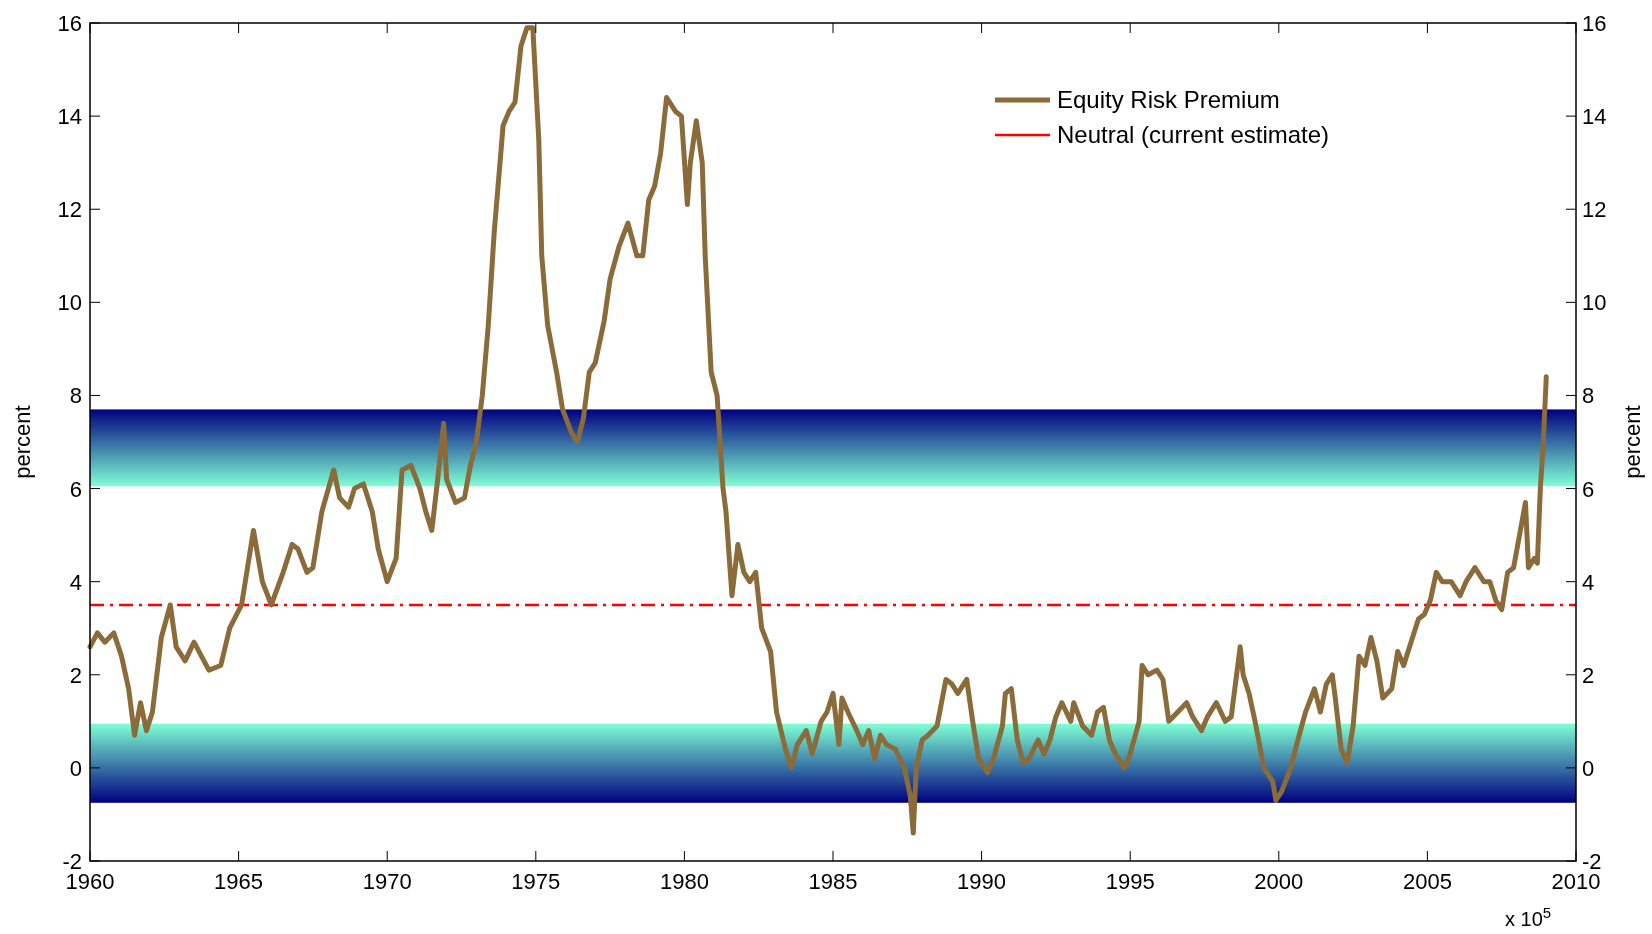  What do you see at coordinates (69, 210) in the screenshot?
I see `y-tick-label: 12` at bounding box center [69, 210].